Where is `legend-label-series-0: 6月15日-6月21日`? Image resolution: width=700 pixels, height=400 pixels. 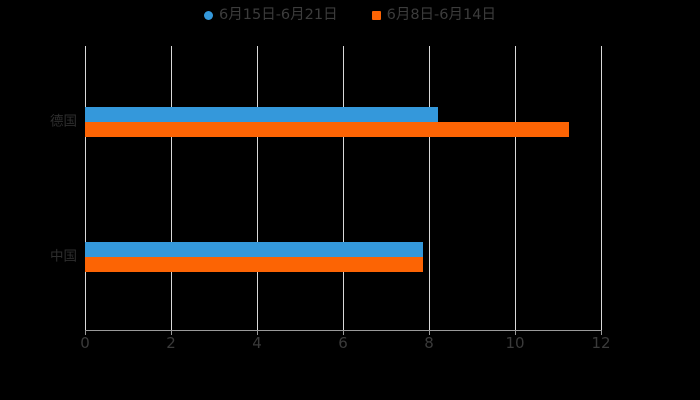
legend-label-series-0: 6月15日-6月21日 is located at coordinates (278, 14).